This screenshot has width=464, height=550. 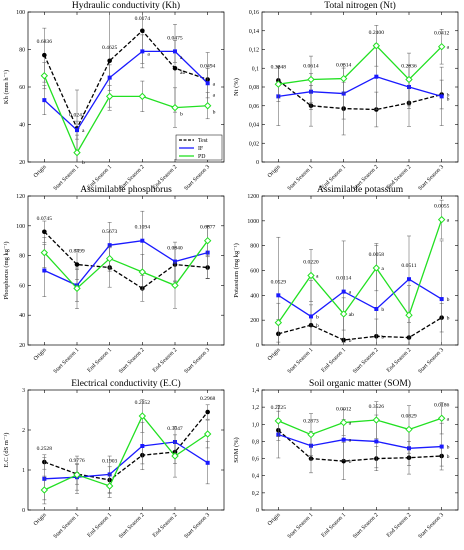 What do you see at coordinates (254, 51) in the screenshot?
I see `y-tick-label: 0,12` at bounding box center [254, 51].